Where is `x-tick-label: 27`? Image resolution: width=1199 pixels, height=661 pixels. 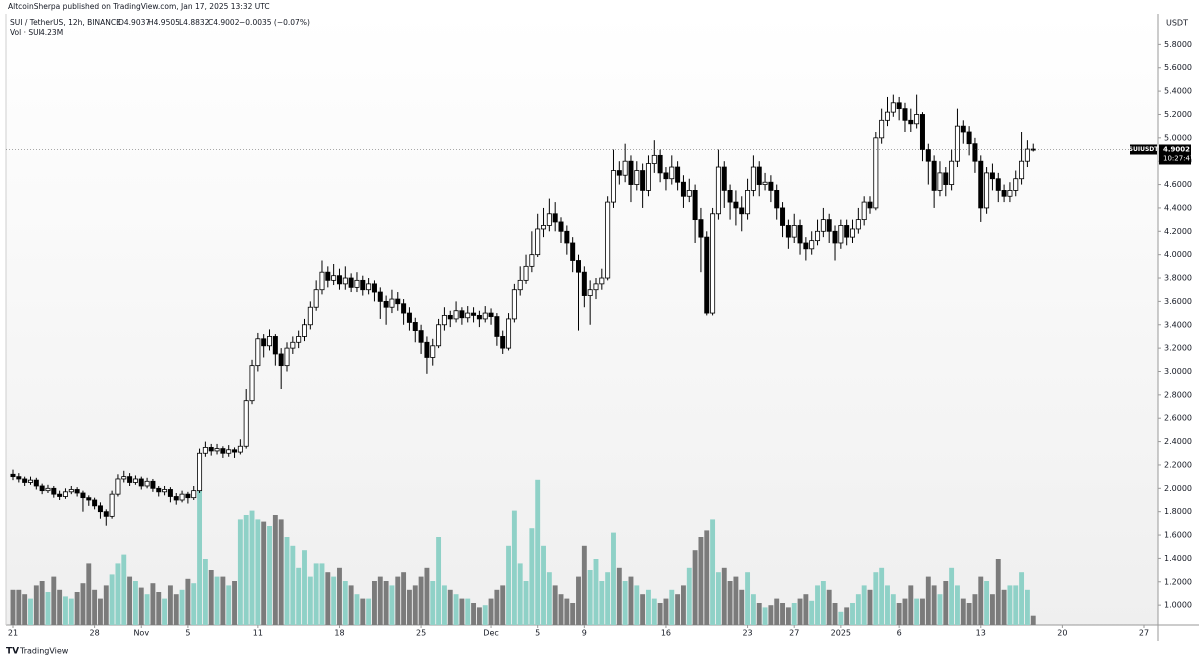 x-tick-label: 27 is located at coordinates (1144, 633).